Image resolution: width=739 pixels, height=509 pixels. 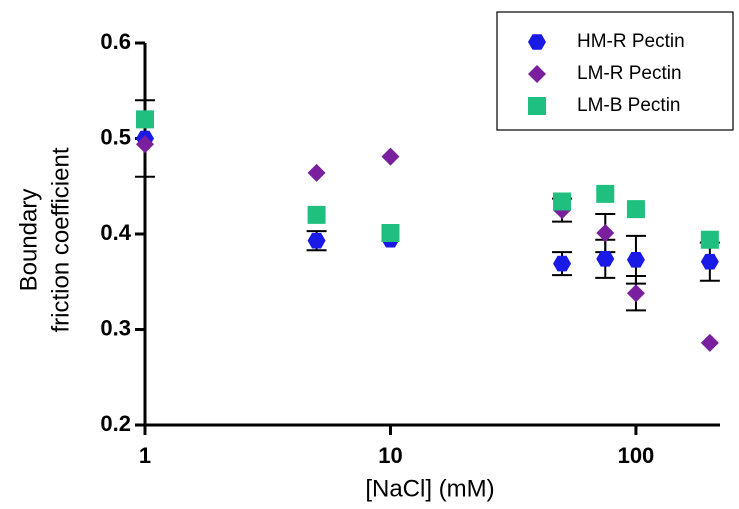 What do you see at coordinates (28, 240) in the screenshot?
I see `y-axis-label: Boundary` at bounding box center [28, 240].